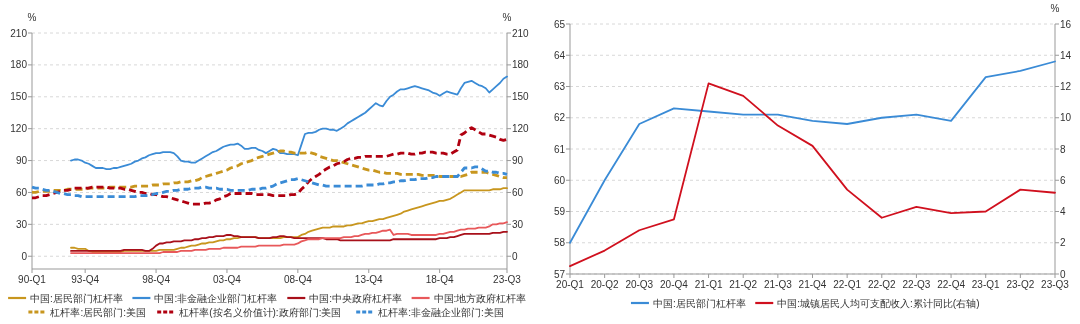  Describe the element at coordinates (356, 298) in the screenshot. I see `legend-label: 中国:中央政府杠杆率` at that location.